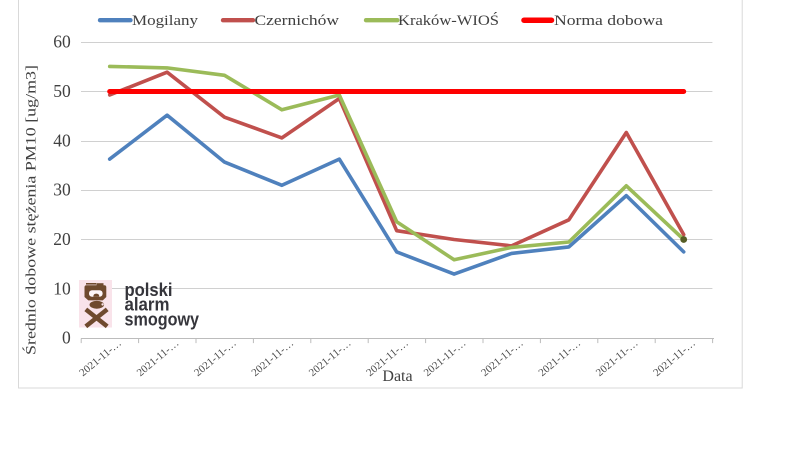 The height and width of the screenshot is (469, 791). I want to click on svg-text: Czernichów, so click(297, 21).